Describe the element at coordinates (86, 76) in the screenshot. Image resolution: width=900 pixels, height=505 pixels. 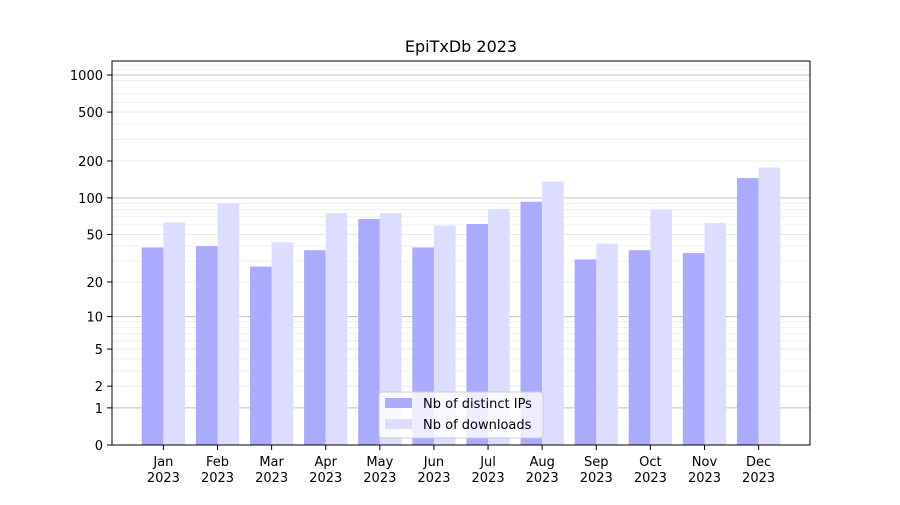
I see `y-tick-label: 1000` at that location.